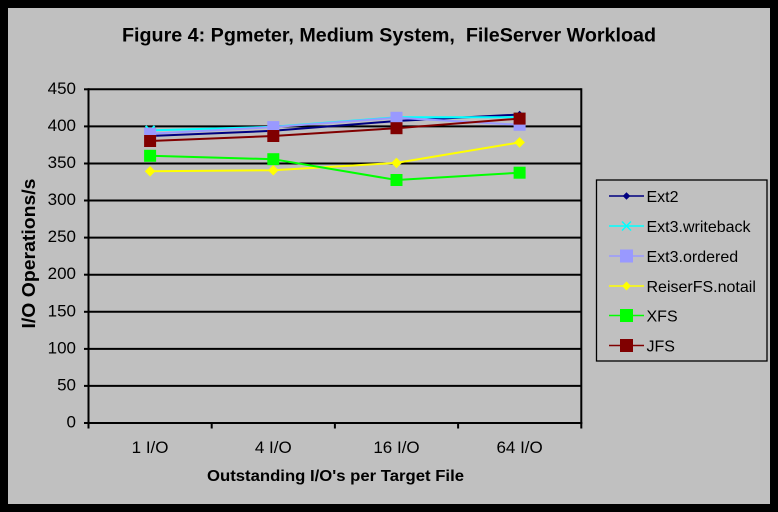  What do you see at coordinates (693, 257) in the screenshot?
I see `svg-text: Ext3.ordered` at bounding box center [693, 257].